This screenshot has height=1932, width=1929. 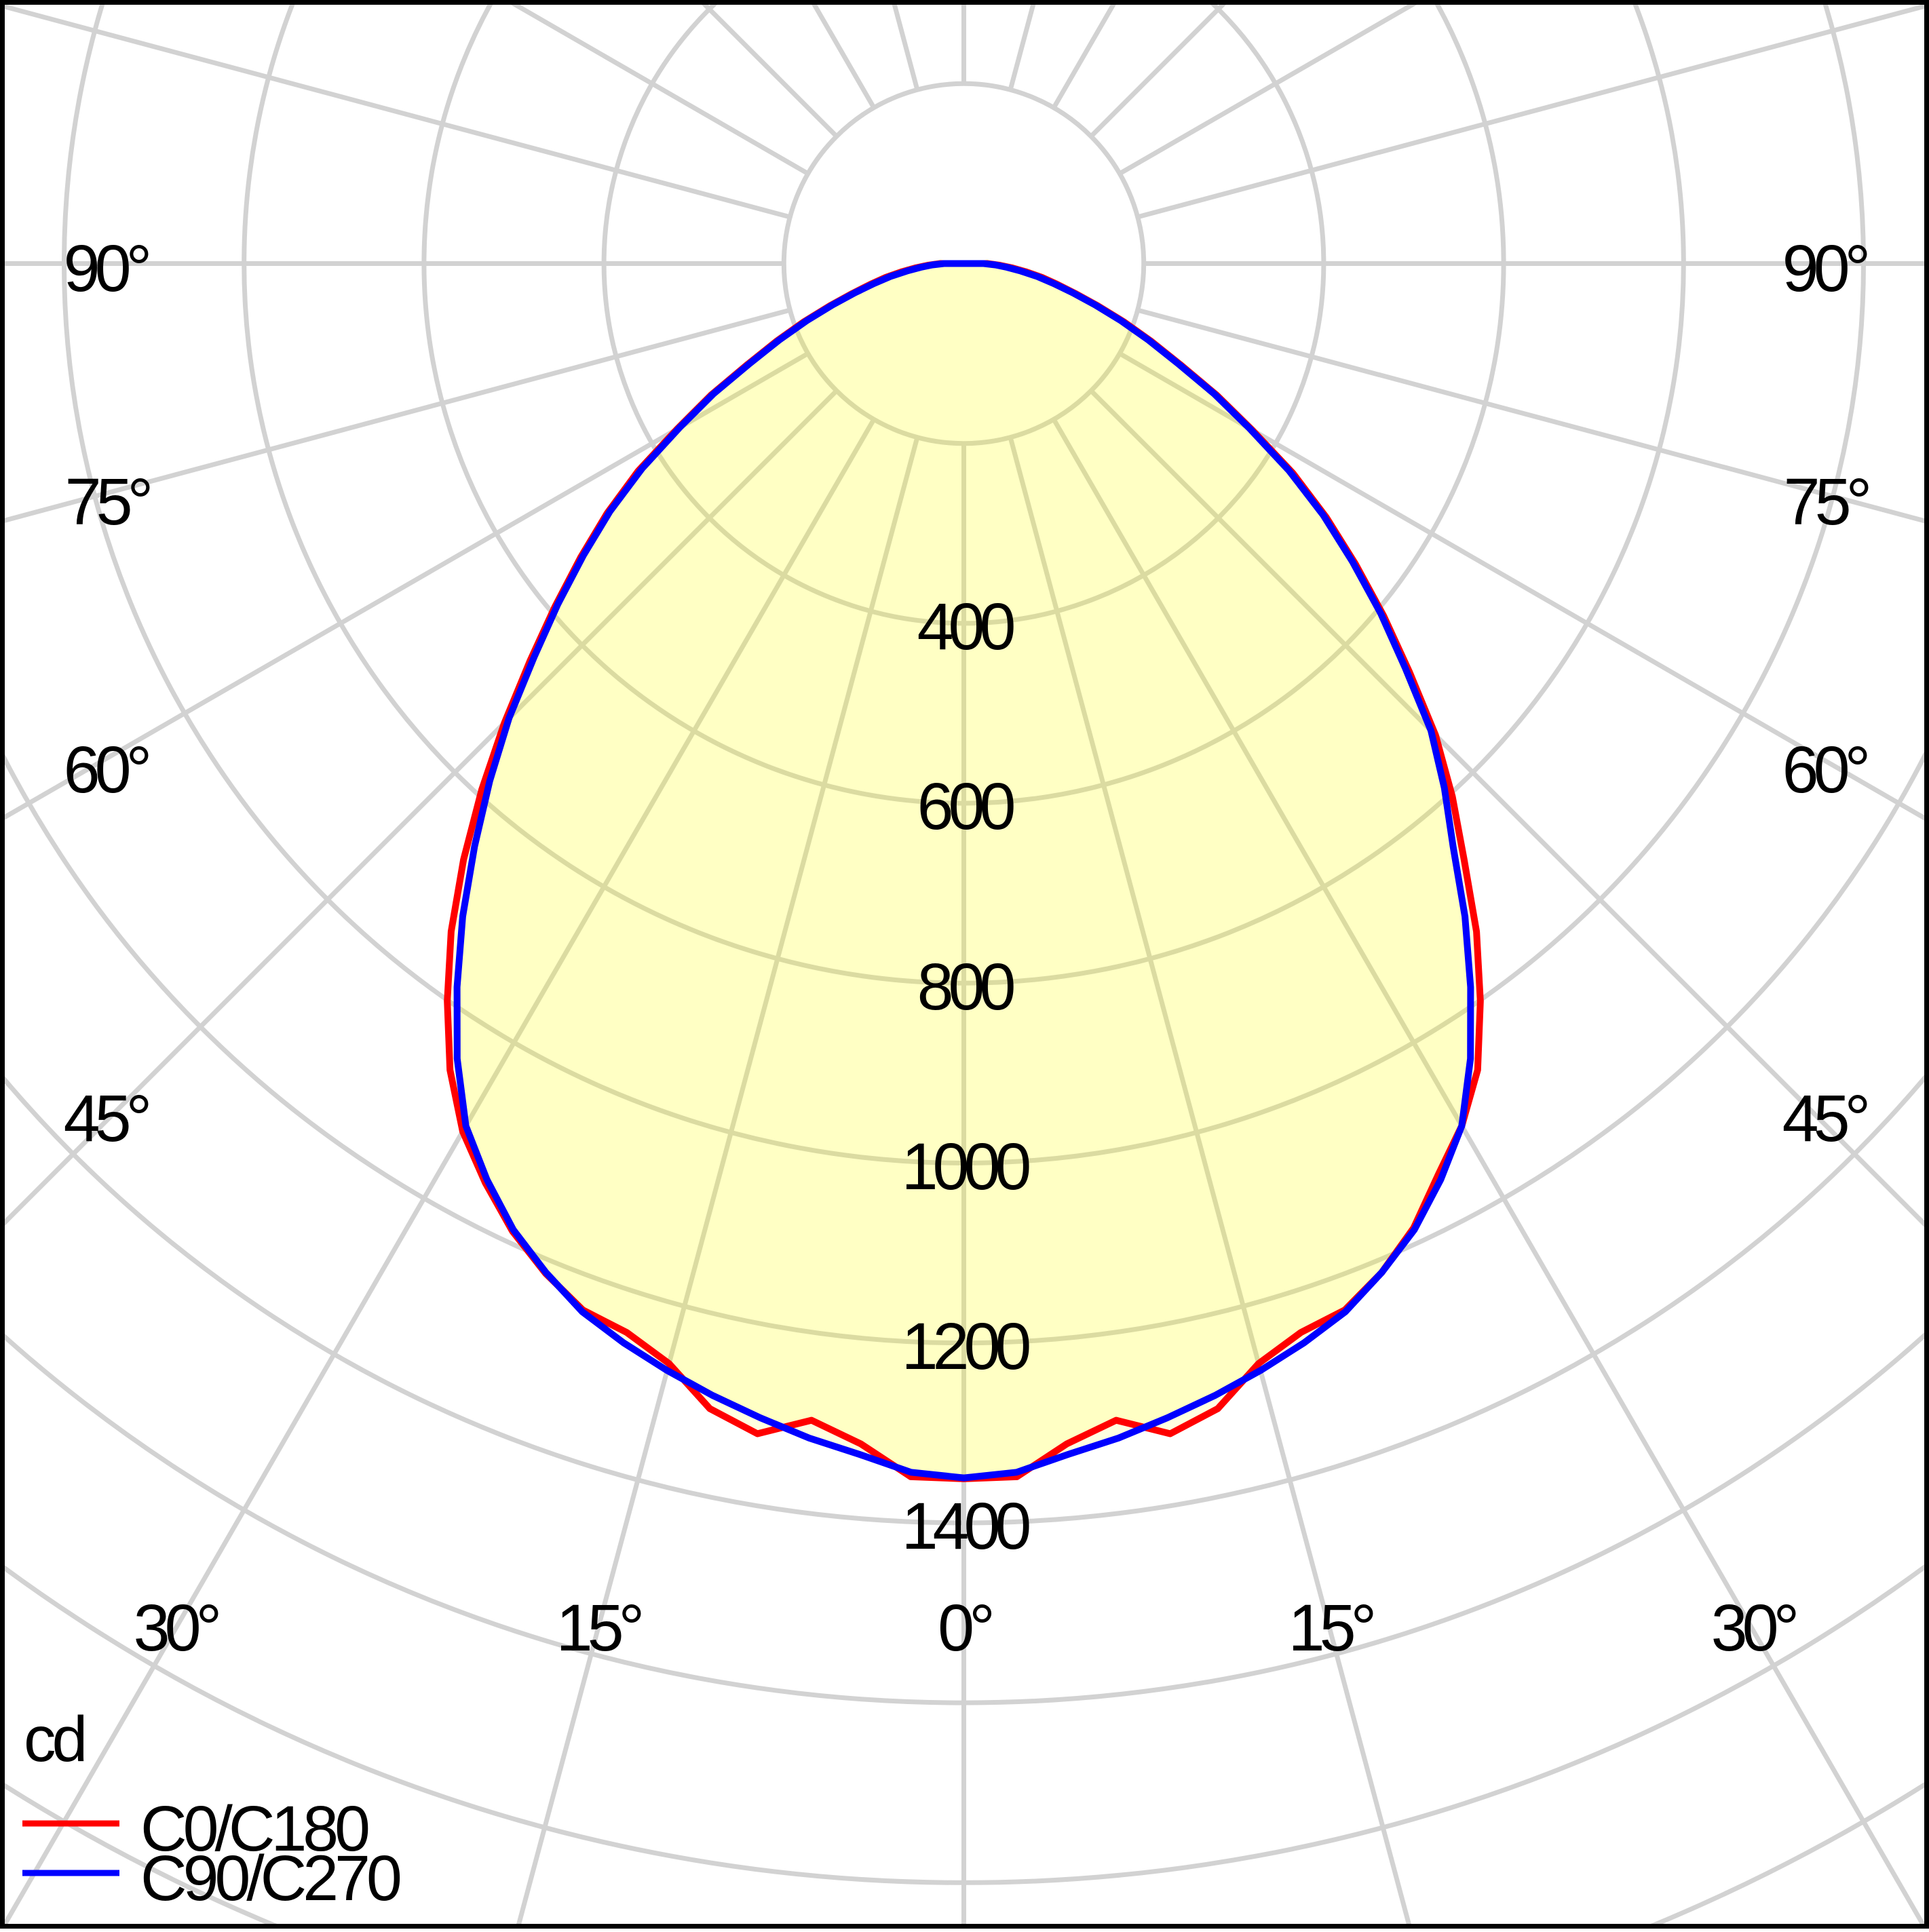 What do you see at coordinates (965, 626) in the screenshot?
I see `svg-text: 400` at bounding box center [965, 626].